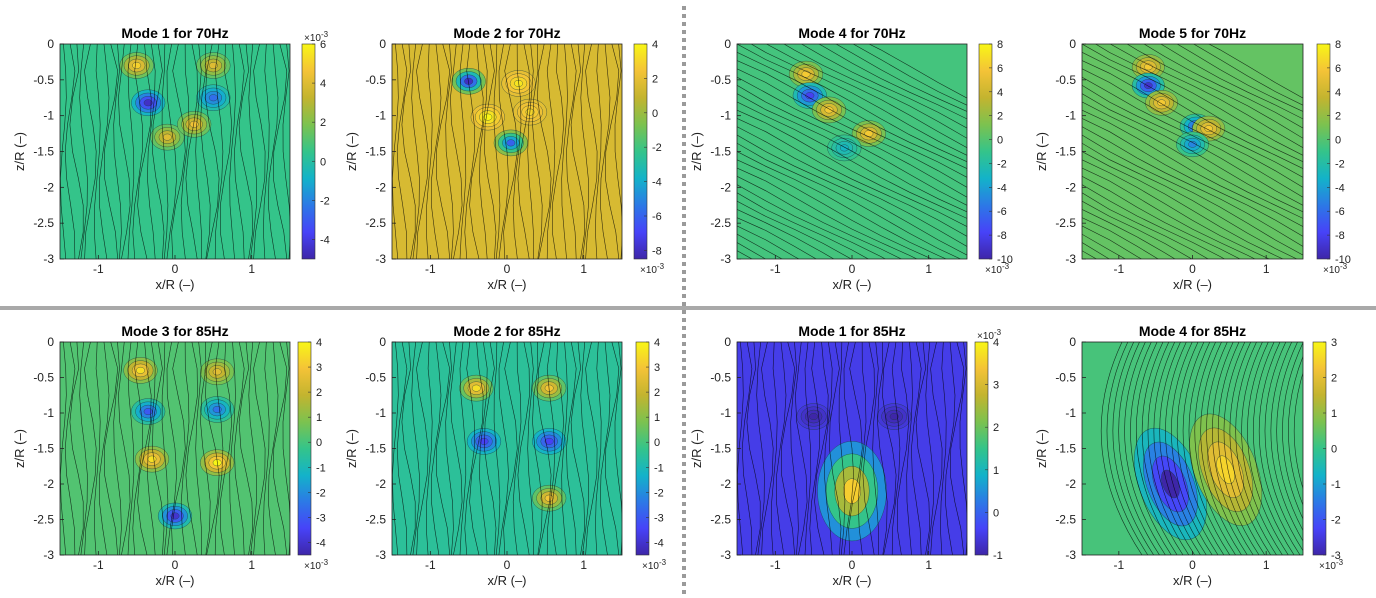 The height and width of the screenshot is (598, 1376). What do you see at coordinates (725, 116) in the screenshot?
I see `y-tick-label: -1` at bounding box center [725, 116].